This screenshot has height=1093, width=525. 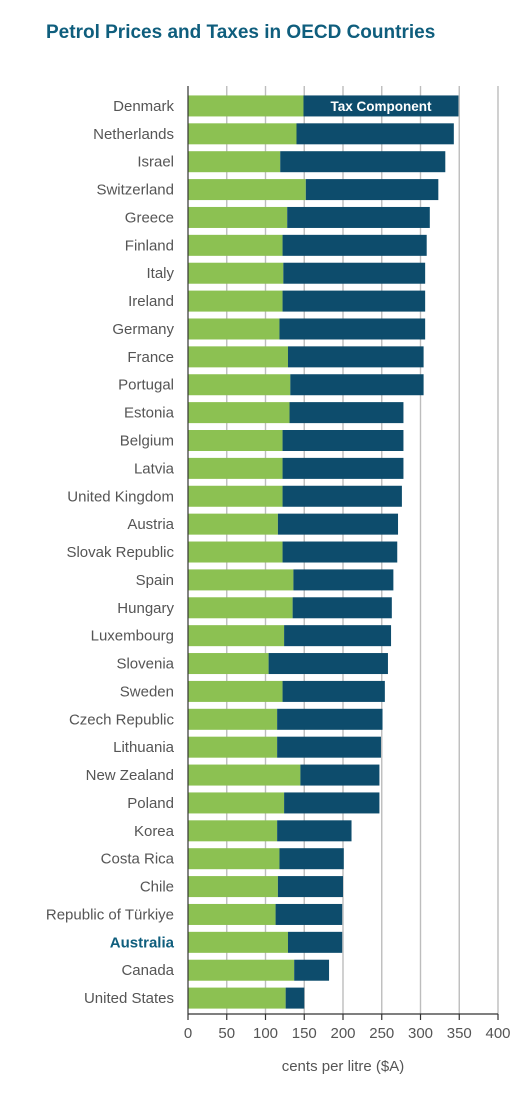 I want to click on category-label: Ireland, so click(x=151, y=301).